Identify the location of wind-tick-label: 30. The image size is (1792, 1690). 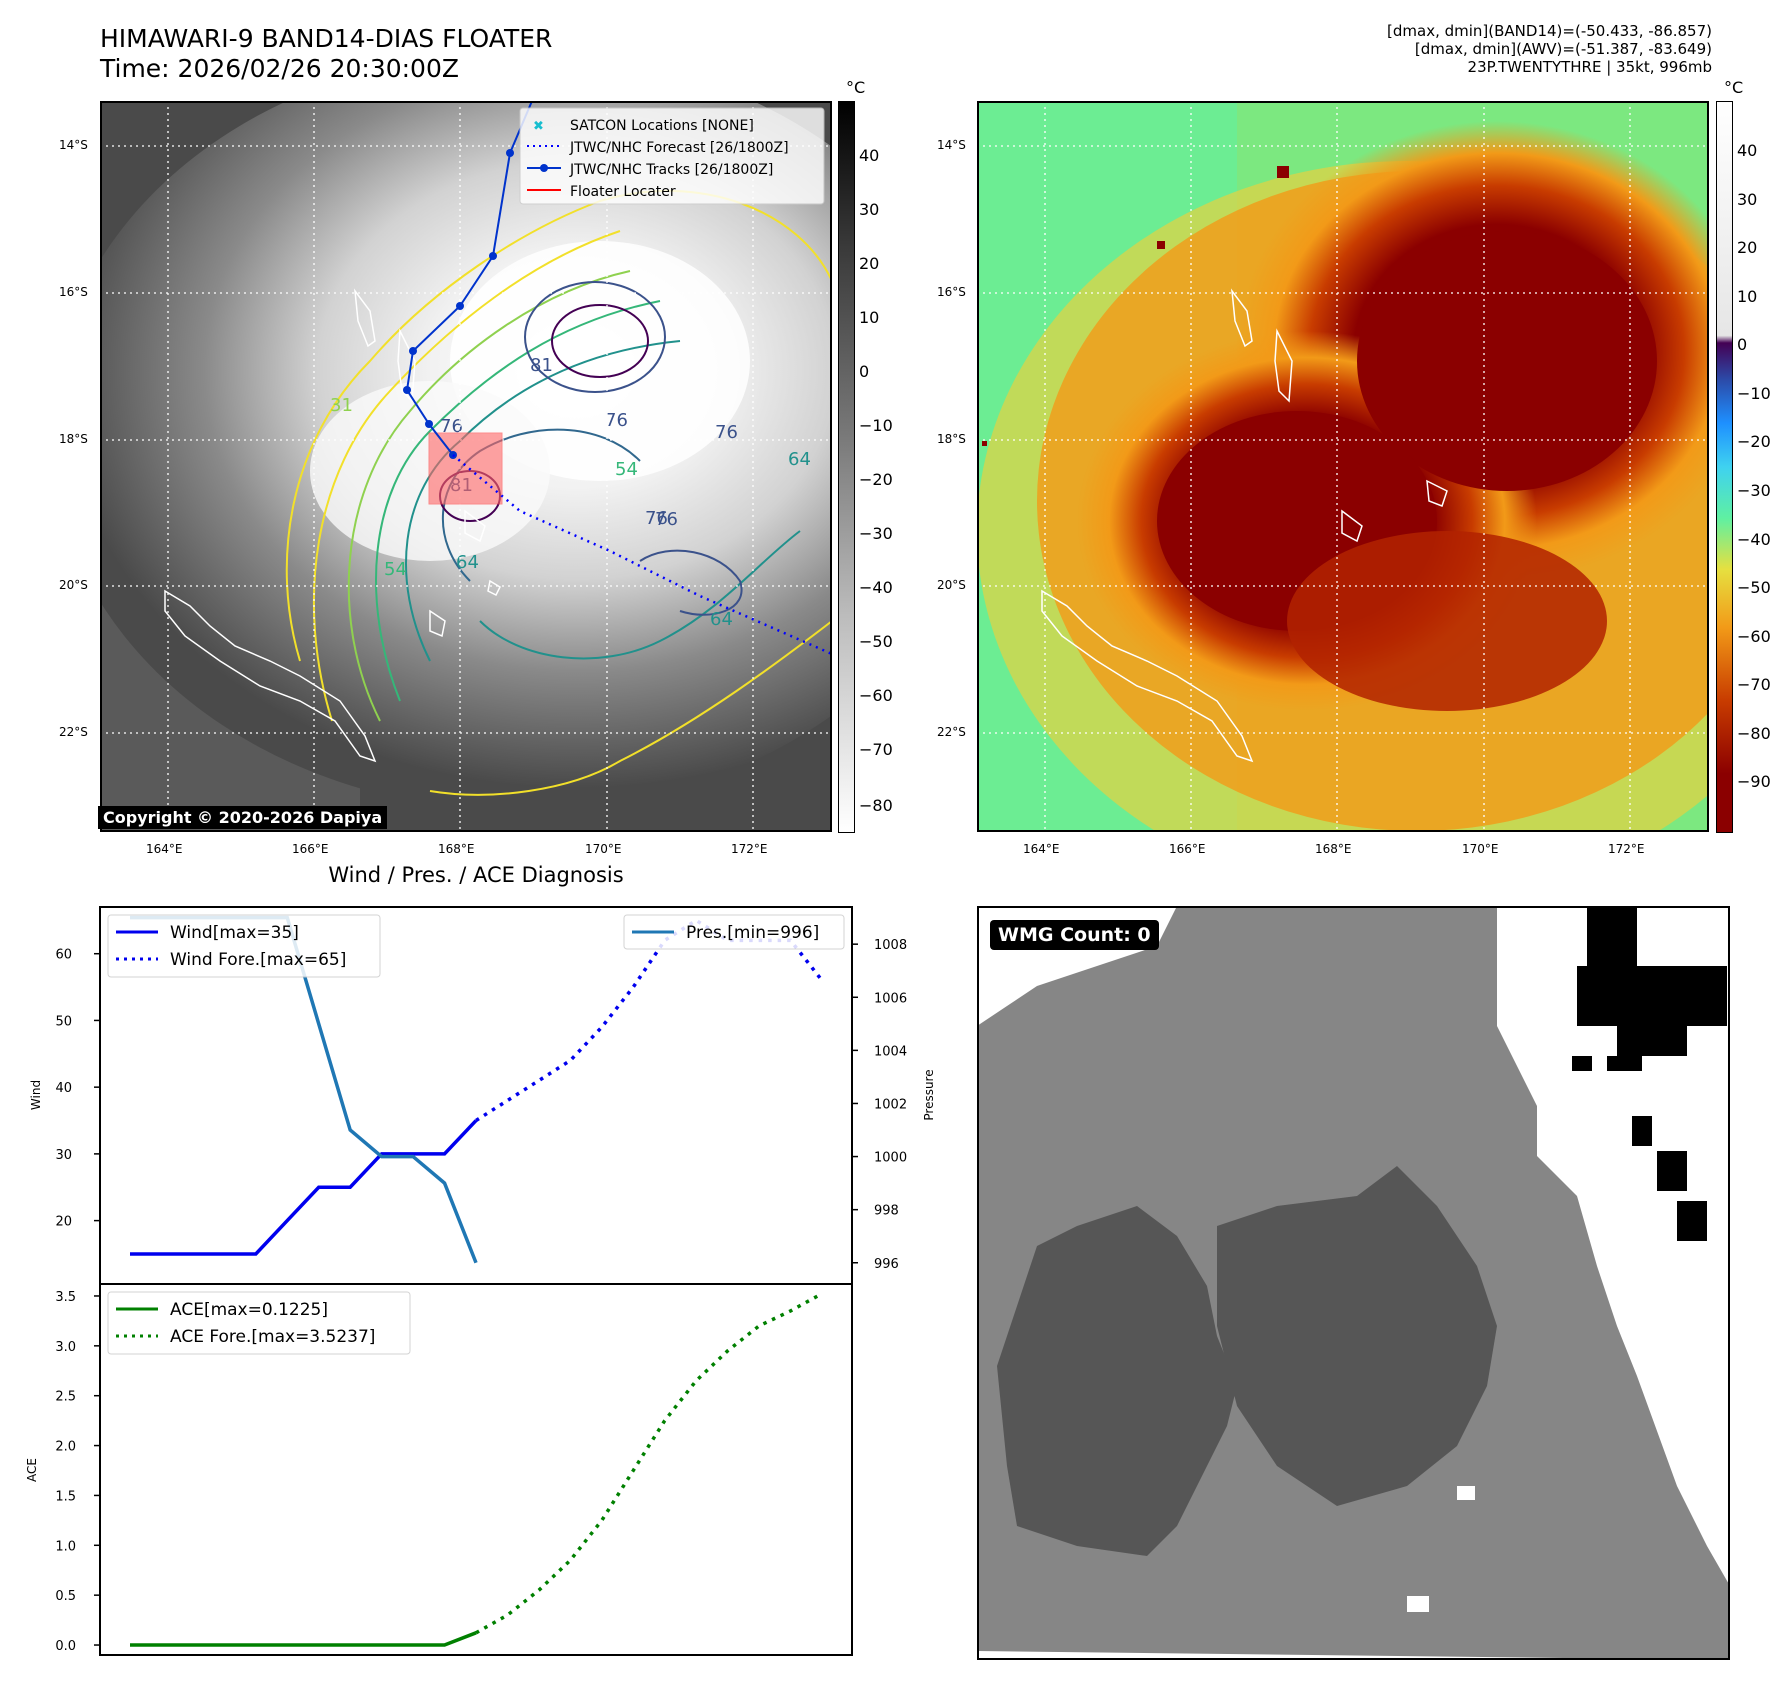
(63, 1155).